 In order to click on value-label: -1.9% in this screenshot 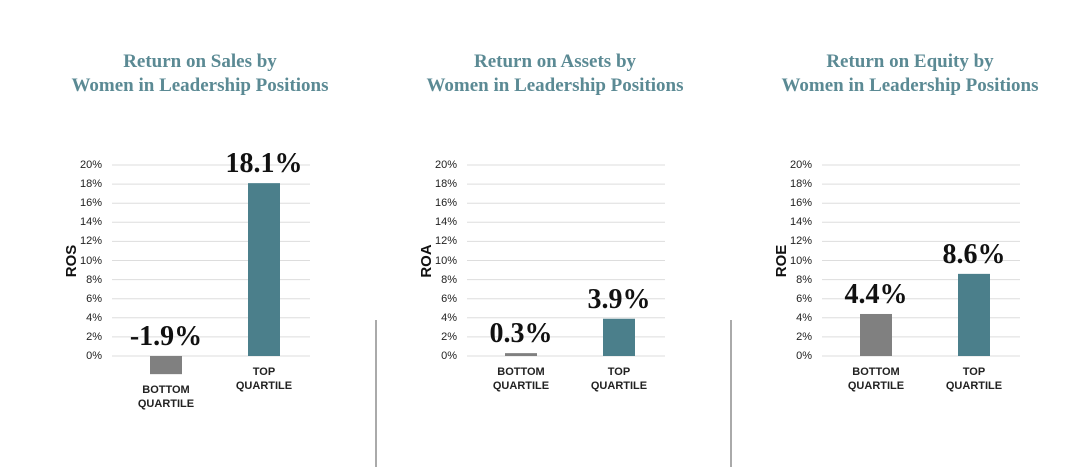, I will do `click(166, 336)`.